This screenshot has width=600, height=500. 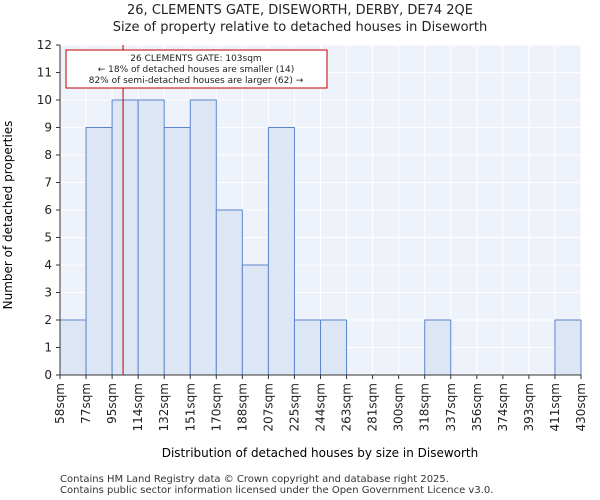 What do you see at coordinates (48, 128) in the screenshot?
I see `y-tick-label: 9` at bounding box center [48, 128].